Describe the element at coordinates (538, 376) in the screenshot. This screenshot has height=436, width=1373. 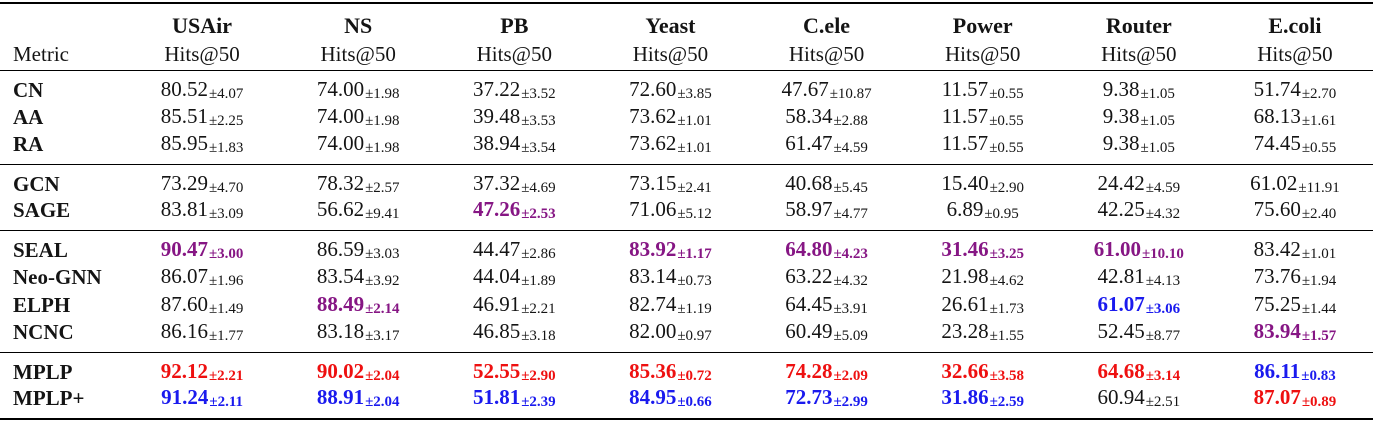
I see `cell-std: ±2.90` at that location.